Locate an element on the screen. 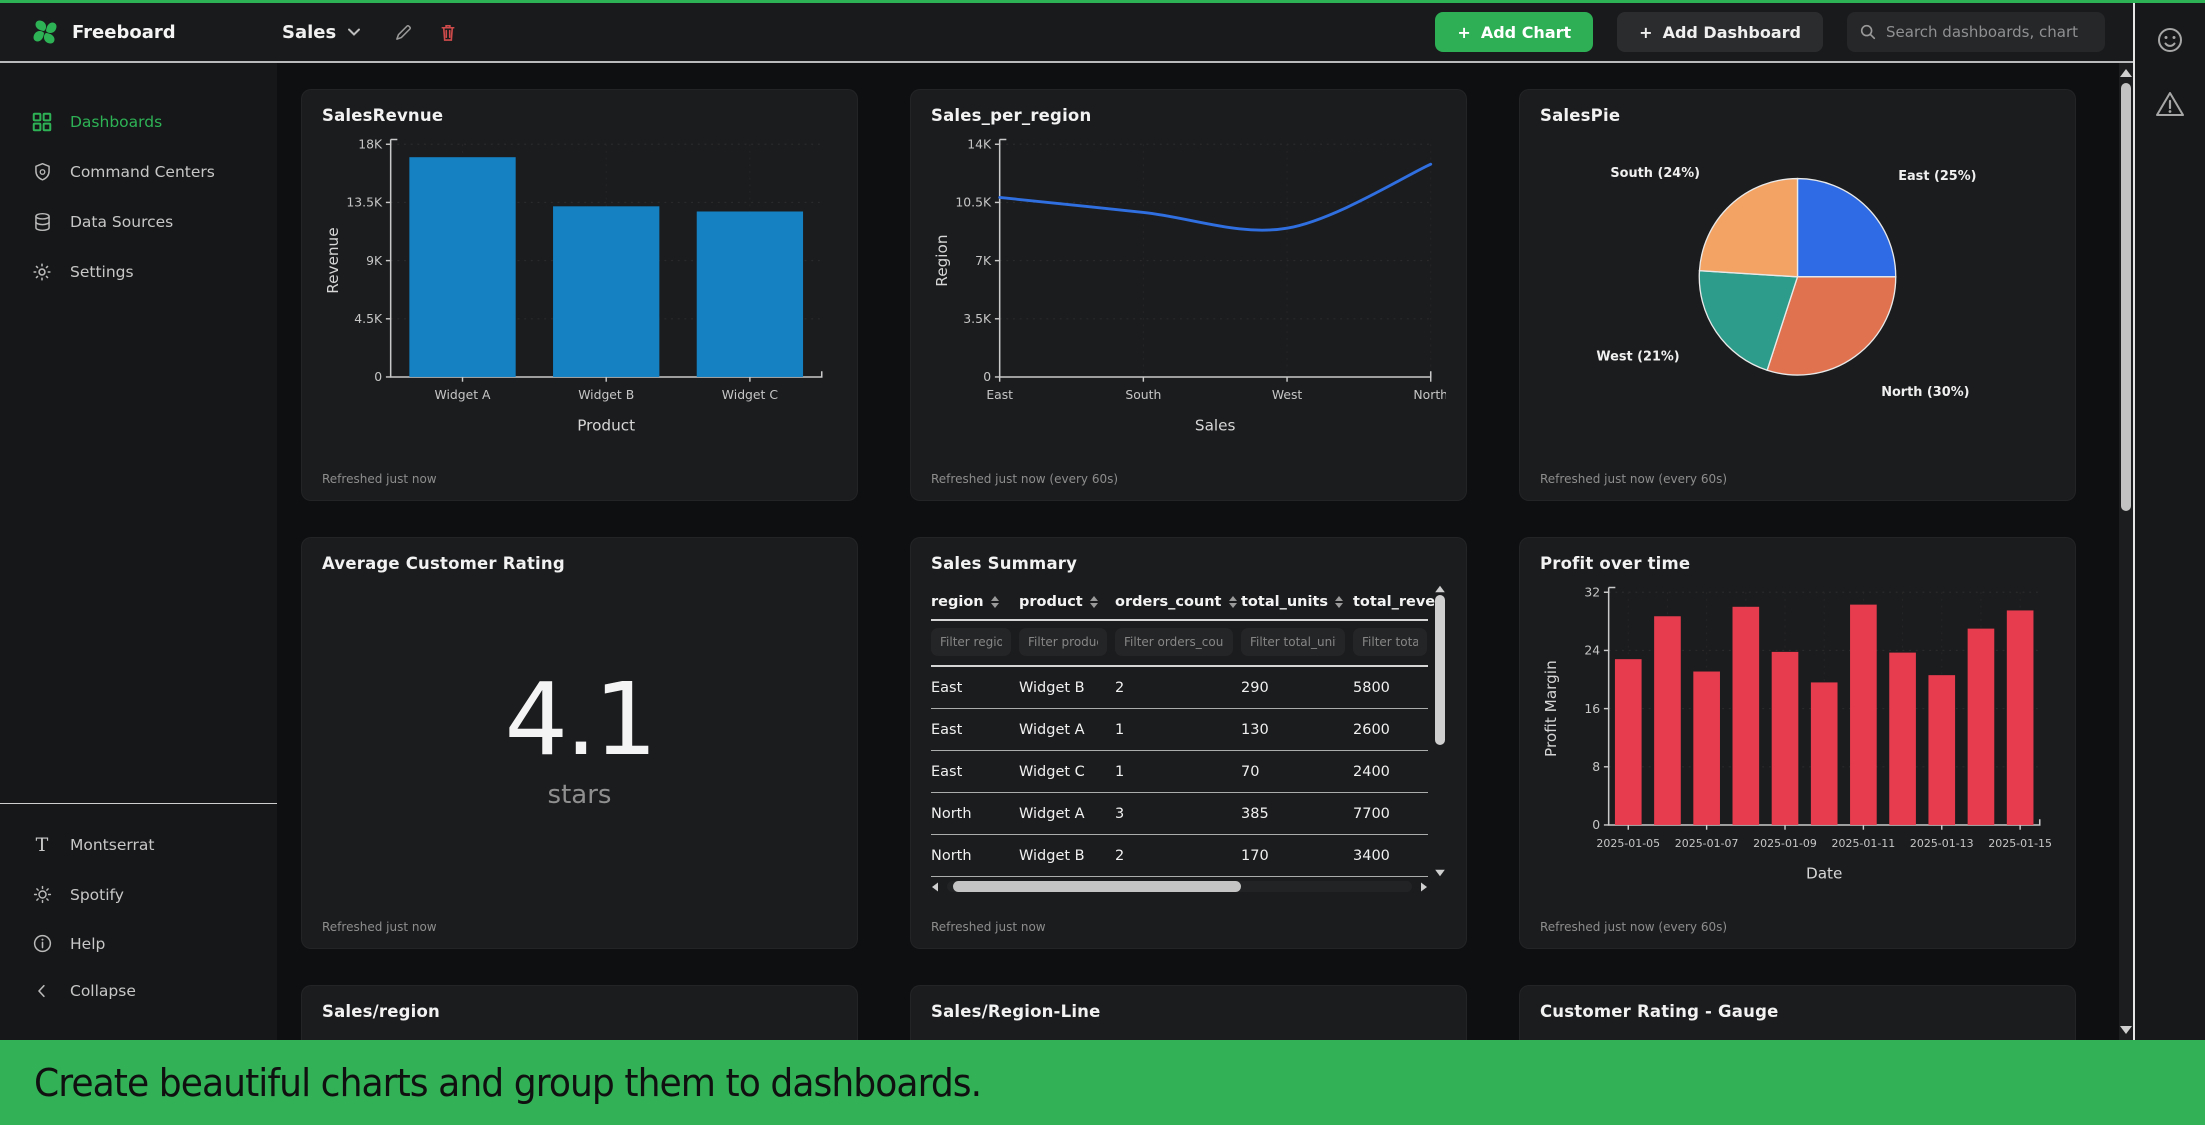 This screenshot has height=1125, width=2205. table-cell: 170 is located at coordinates (1255, 855).